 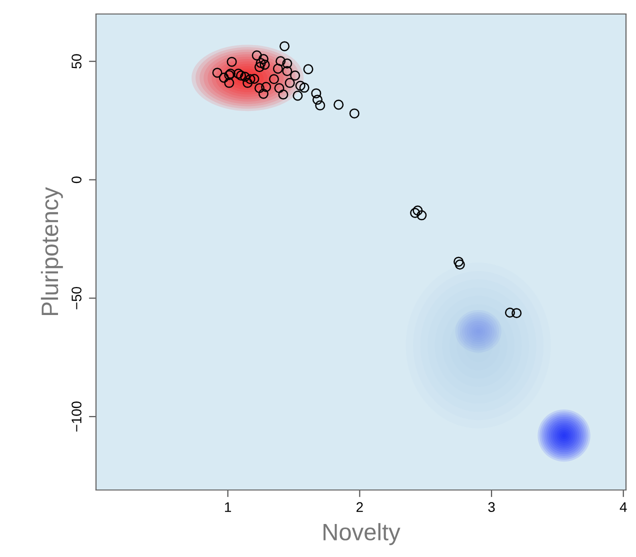 What do you see at coordinates (51, 251) in the screenshot?
I see `y-axis-title: Pluripotency` at bounding box center [51, 251].